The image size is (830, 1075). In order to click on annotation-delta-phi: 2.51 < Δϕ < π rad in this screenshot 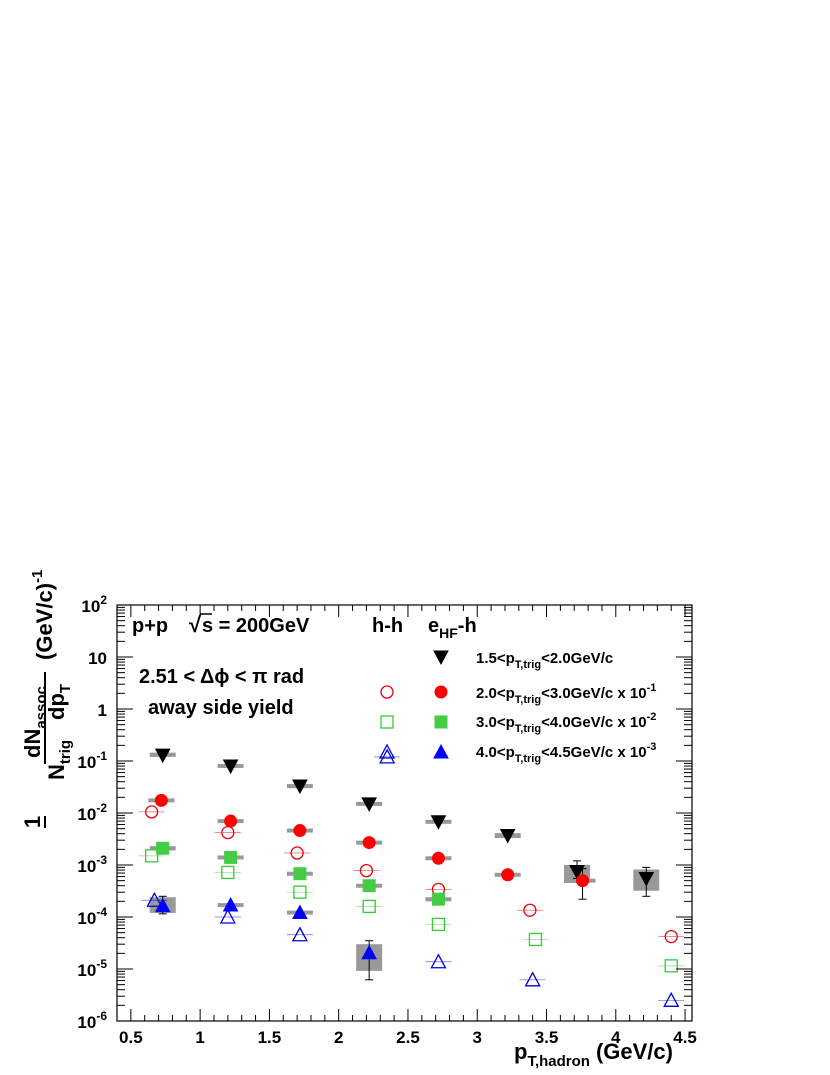, I will do `click(221, 677)`.